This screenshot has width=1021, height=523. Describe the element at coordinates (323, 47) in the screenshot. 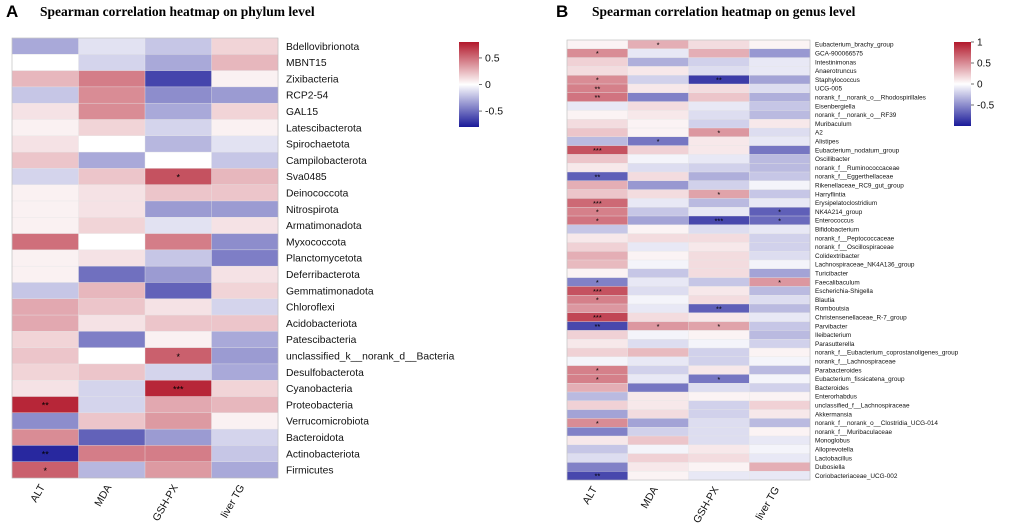

I see `row-label: Bdellovibrionota` at that location.